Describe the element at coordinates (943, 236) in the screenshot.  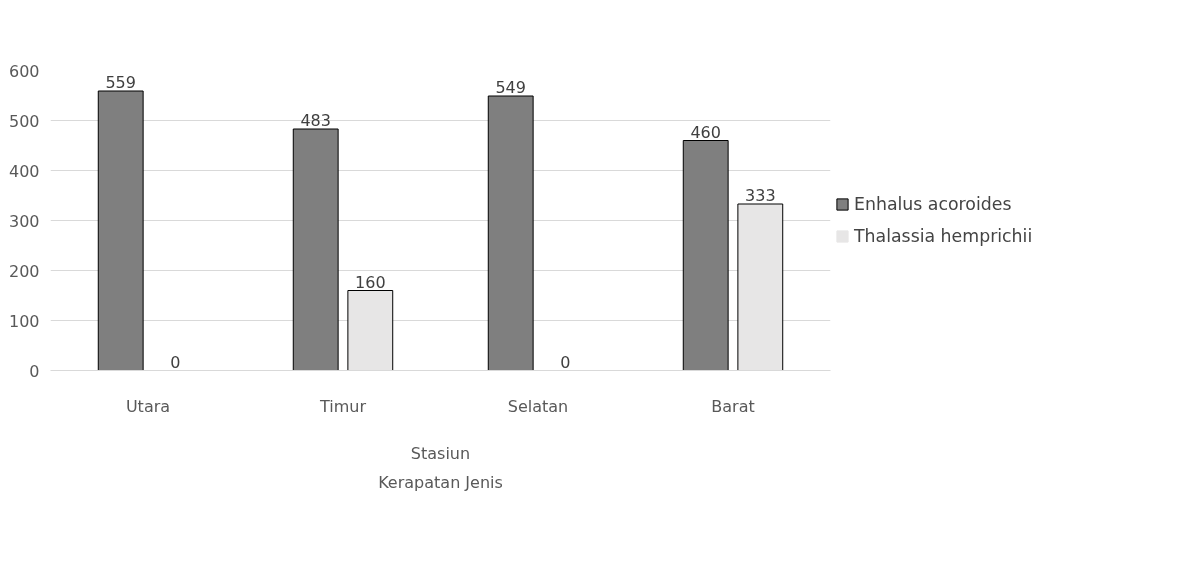
I see `legend-label: Thalassia hemprichii` at that location.